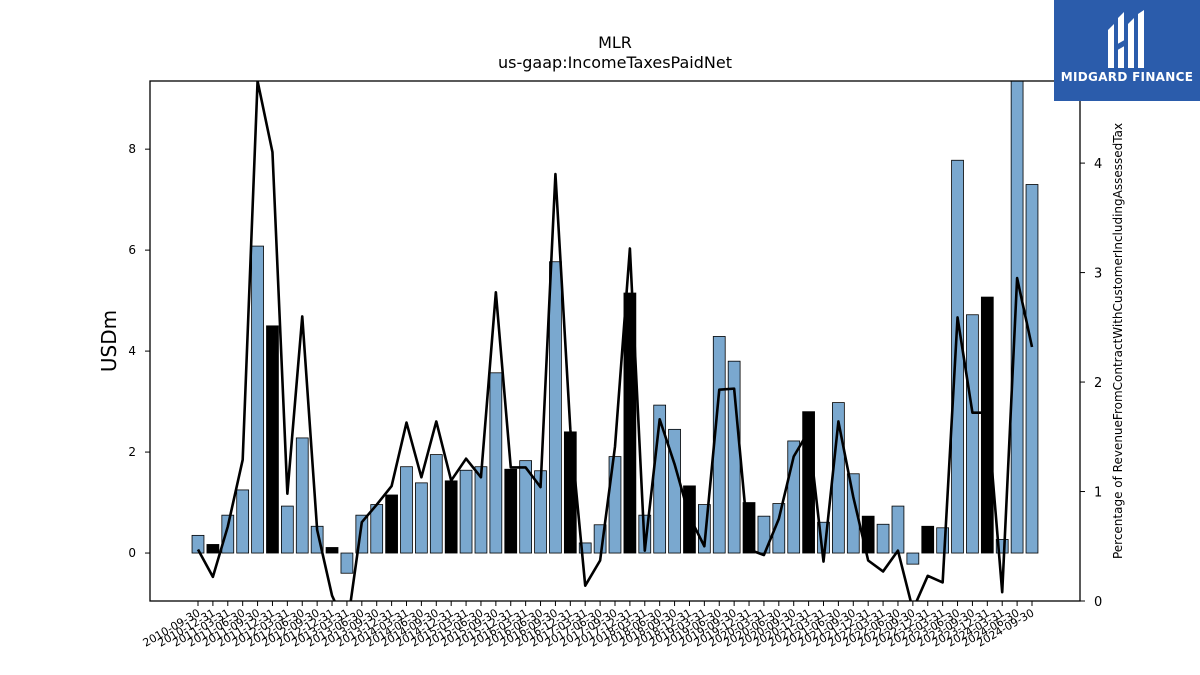 The width and height of the screenshot is (1200, 675). What do you see at coordinates (1098, 493) in the screenshot?
I see `y2-tick-label: 1` at bounding box center [1098, 493].